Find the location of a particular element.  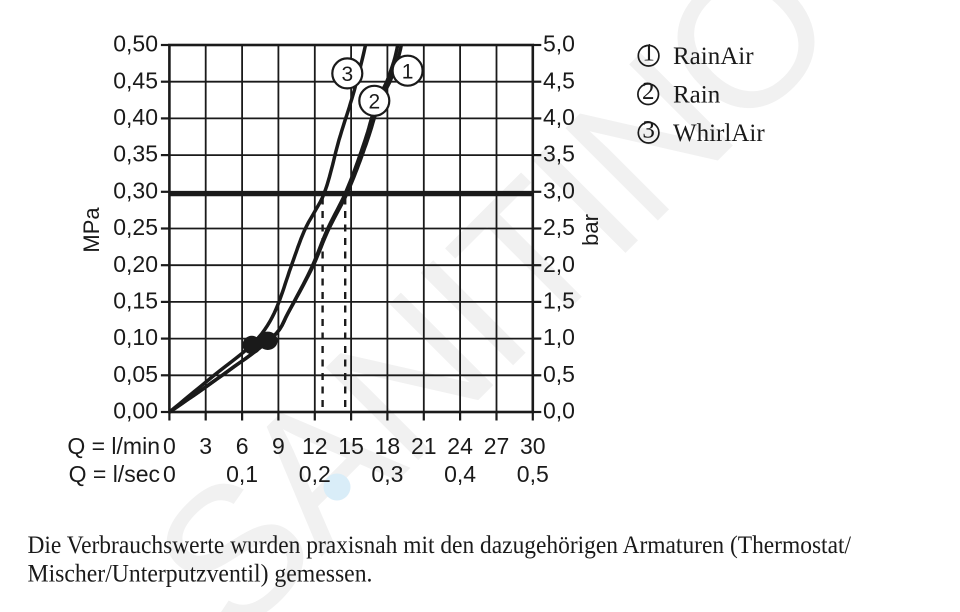

svg-text: 1,0 is located at coordinates (559, 337).